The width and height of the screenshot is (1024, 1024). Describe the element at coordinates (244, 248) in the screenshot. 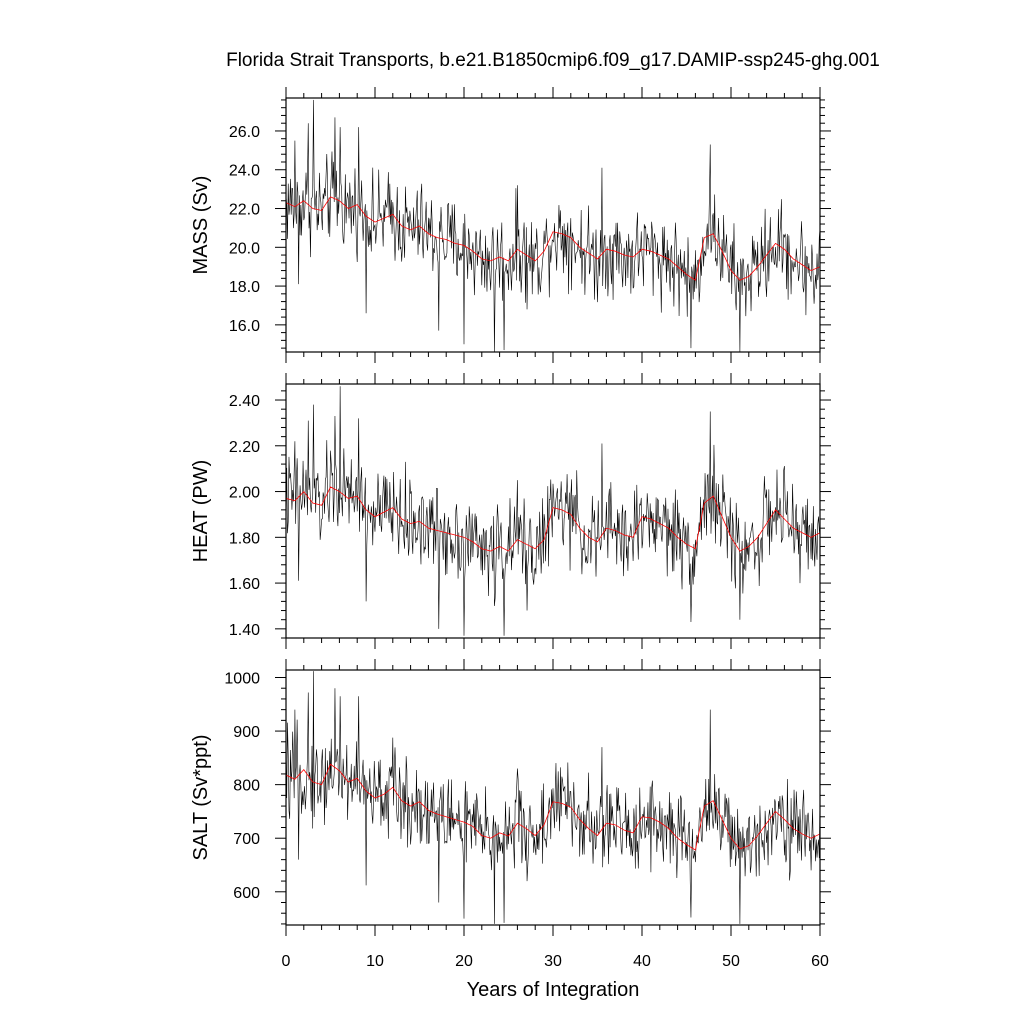

I see `y-tick-label: 20.0` at that location.